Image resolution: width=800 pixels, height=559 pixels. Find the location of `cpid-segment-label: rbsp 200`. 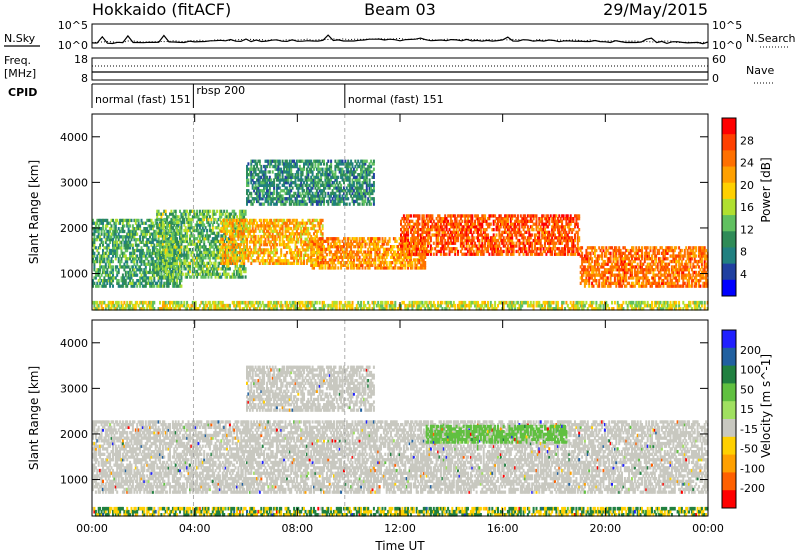

cpid-segment-label: rbsp 200 is located at coordinates (220, 90).